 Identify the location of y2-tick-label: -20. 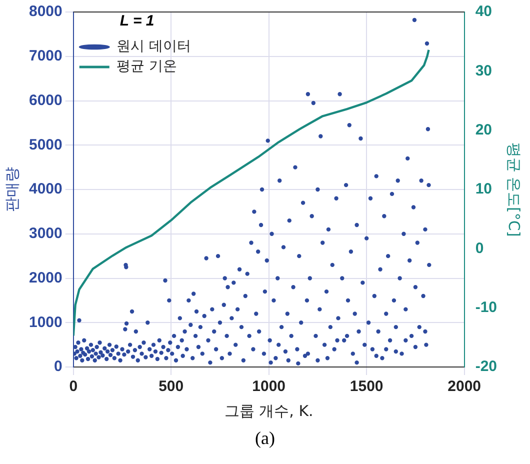
(486, 367).